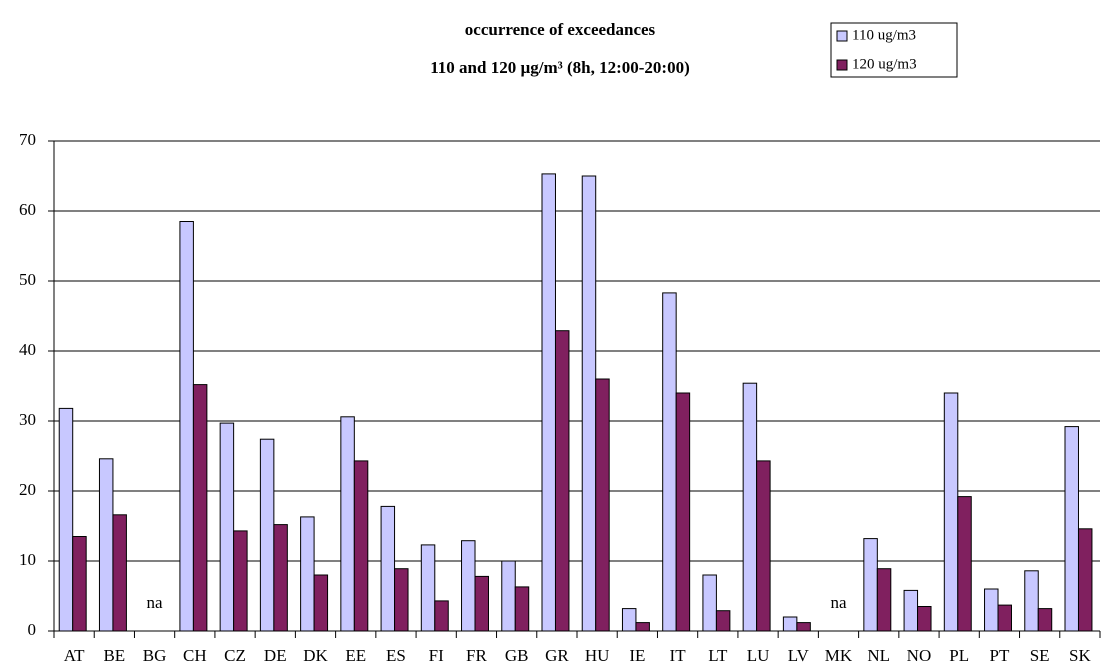  I want to click on x-tick-label: NO, so click(919, 655).